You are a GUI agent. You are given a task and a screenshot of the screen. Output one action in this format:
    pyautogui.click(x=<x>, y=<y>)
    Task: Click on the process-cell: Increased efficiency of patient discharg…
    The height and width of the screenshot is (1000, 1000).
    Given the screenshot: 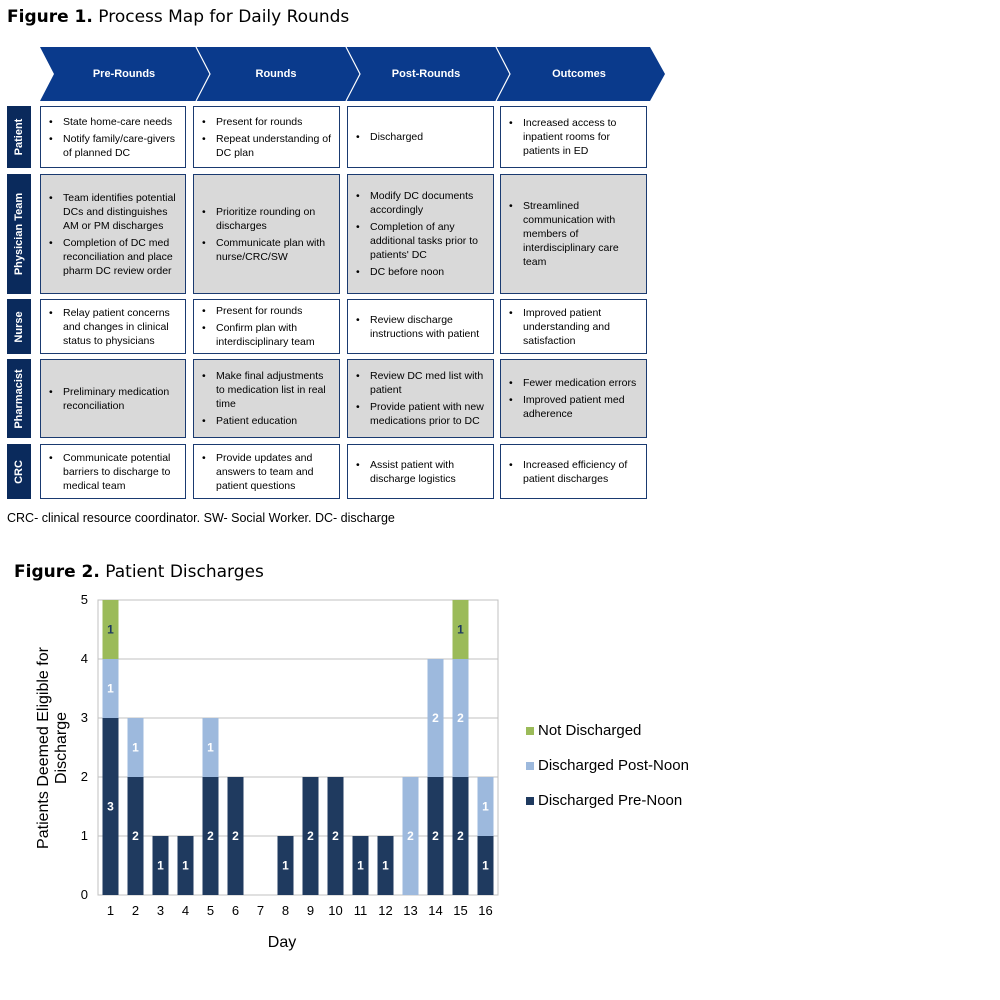 What is the action you would take?
    pyautogui.click(x=573, y=471)
    